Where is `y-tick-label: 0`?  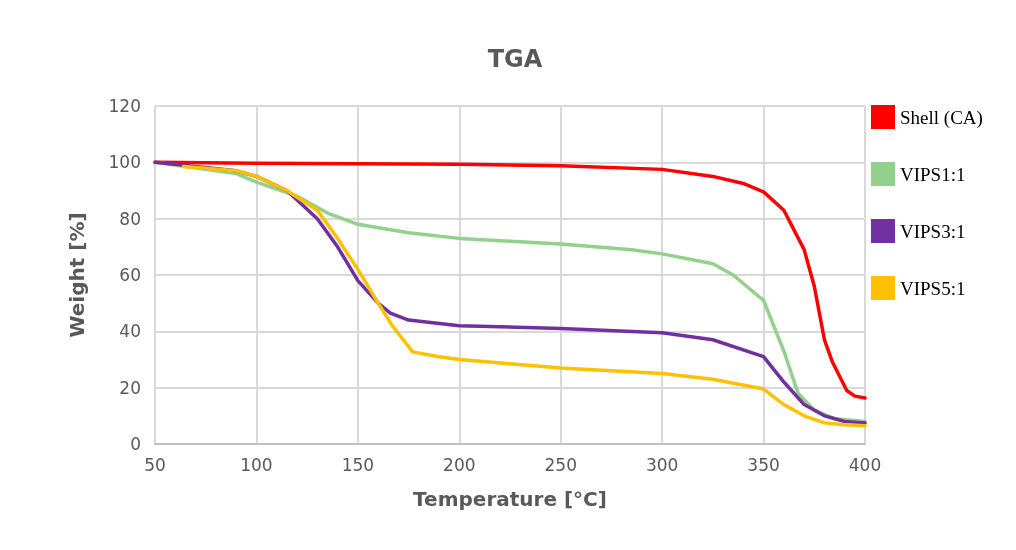
y-tick-label: 0 is located at coordinates (135, 444).